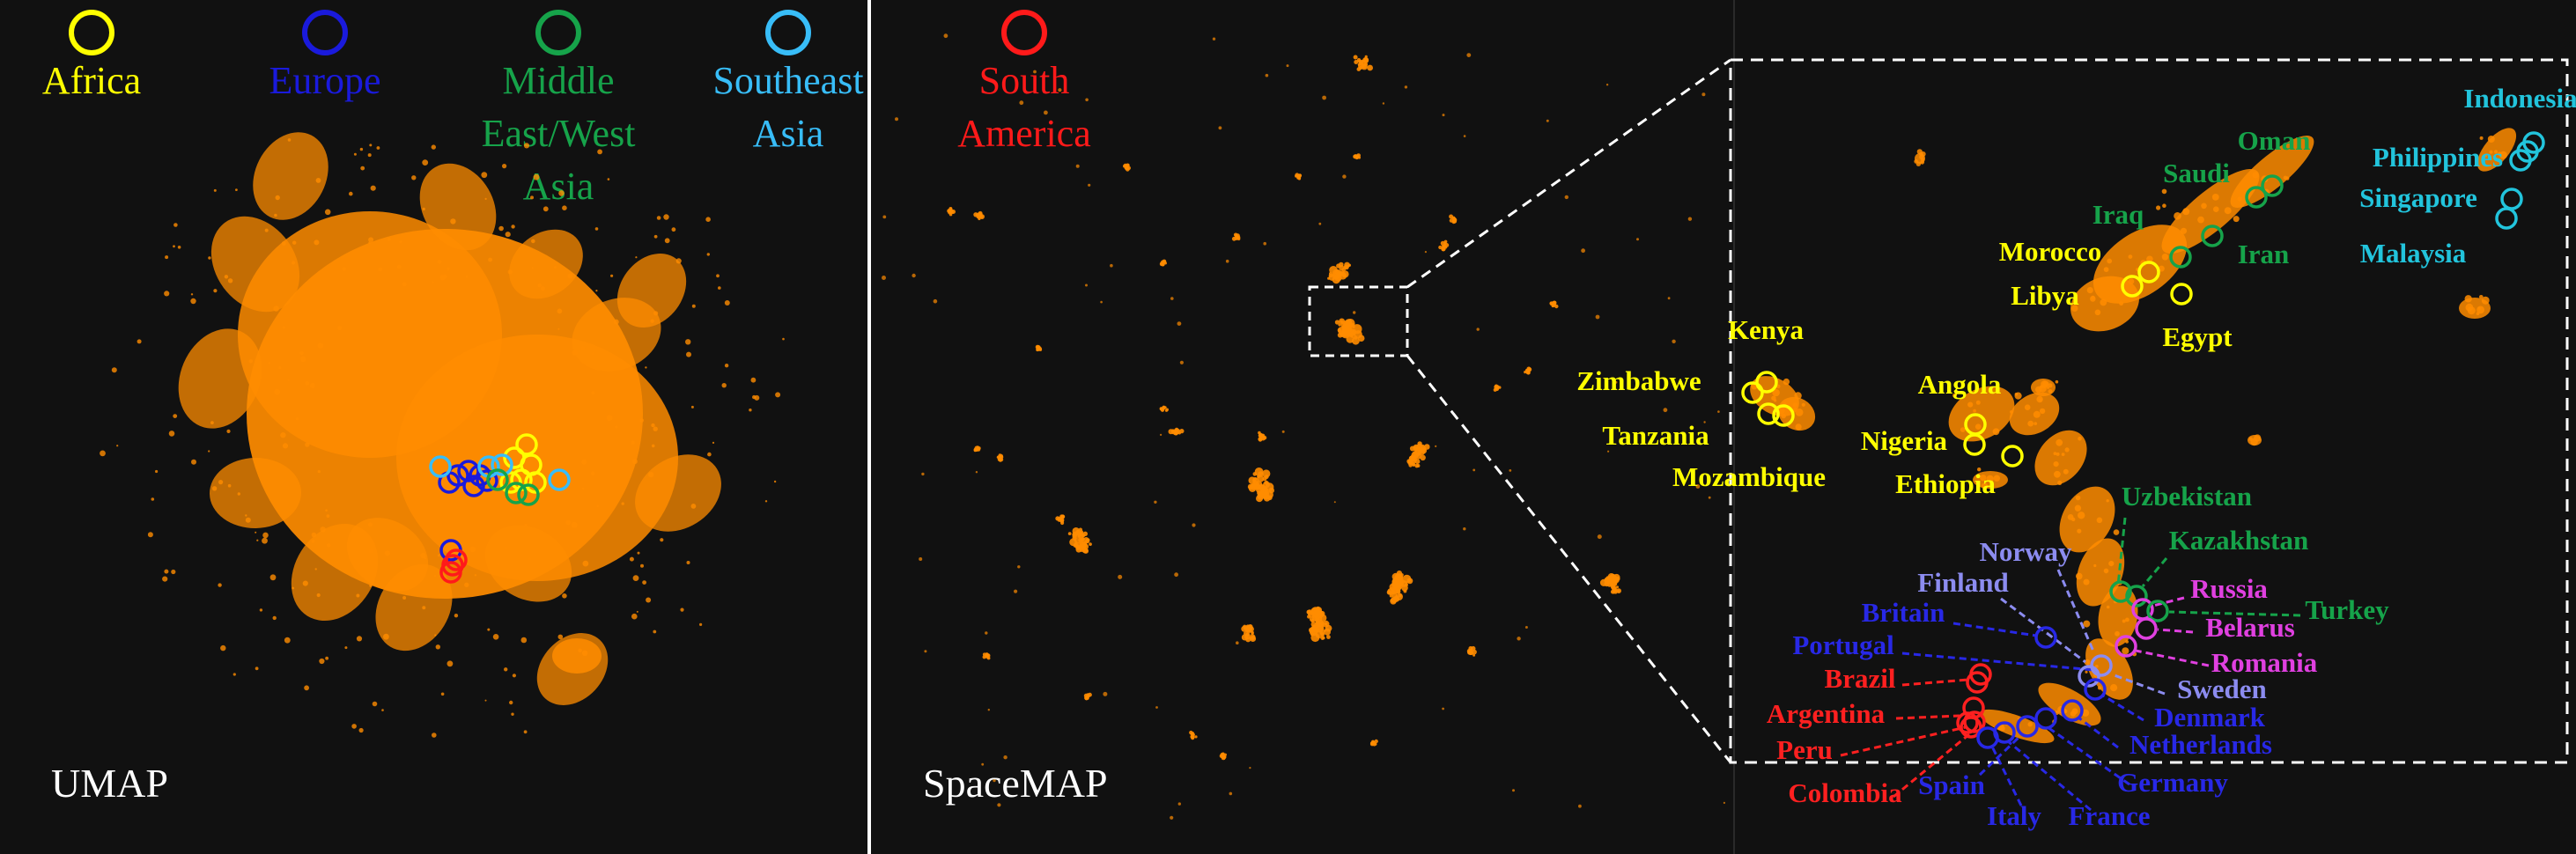  What do you see at coordinates (2025, 551) in the screenshot?
I see `country-label: Norway` at bounding box center [2025, 551].